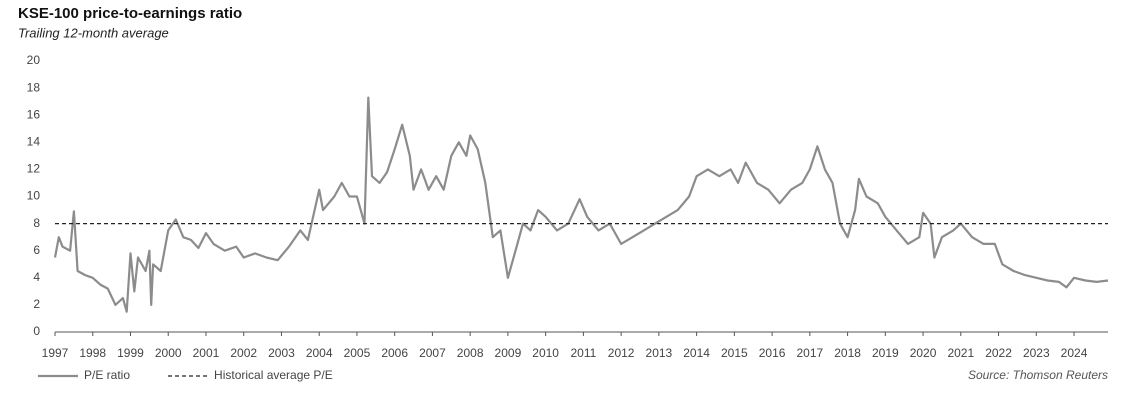 Image resolution: width=1126 pixels, height=402 pixels. What do you see at coordinates (621, 353) in the screenshot?
I see `x-tick-label: 2012` at bounding box center [621, 353].